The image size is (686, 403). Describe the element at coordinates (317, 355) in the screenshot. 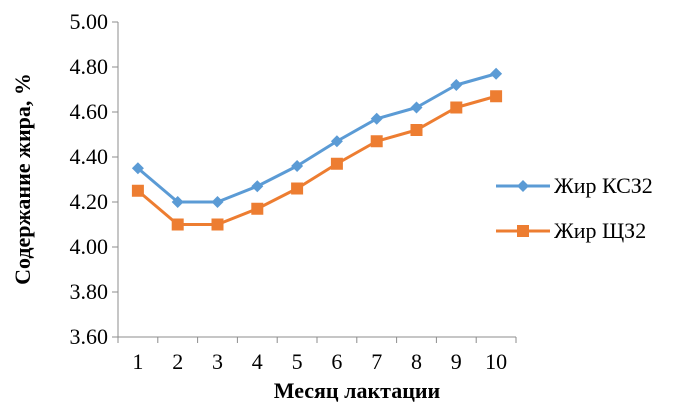

I see `x-axis: 1 2 3 4 5 6 7 8 9 10` at that location.